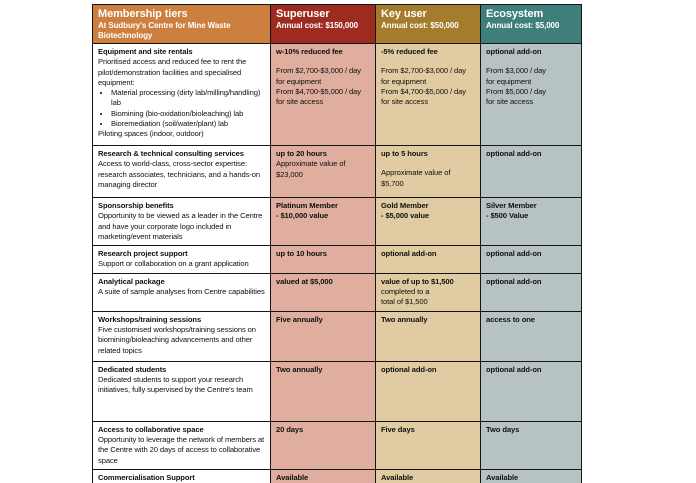 This screenshot has height=483, width=696. Describe the element at coordinates (323, 221) in the screenshot. I see `superuser-cell: Platinum Member - $10,000 value` at that location.